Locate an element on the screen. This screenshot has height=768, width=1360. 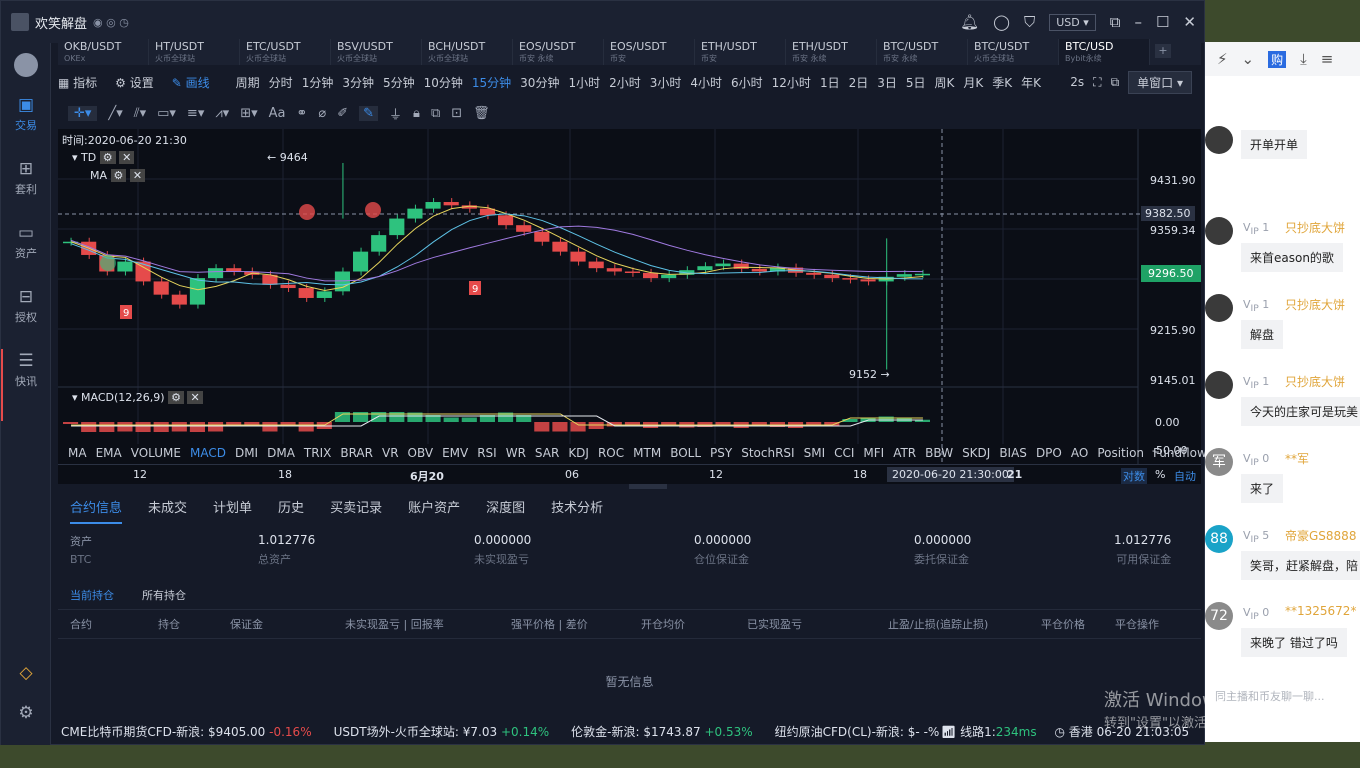
line-tool-icon: ╱▾ is located at coordinates (115, 113).